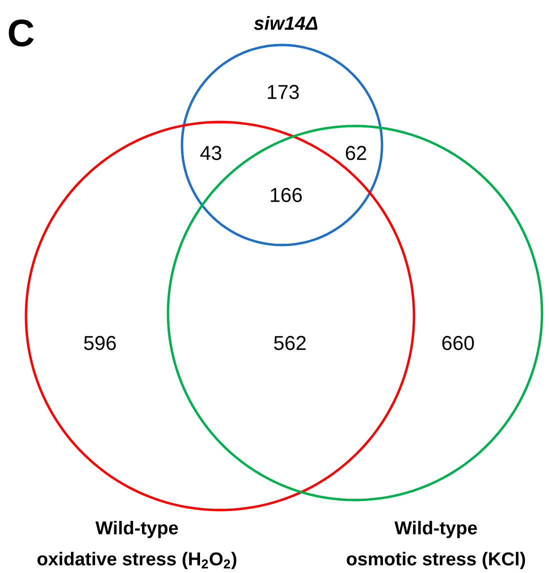  I want to click on data-label: 166, so click(286, 195).